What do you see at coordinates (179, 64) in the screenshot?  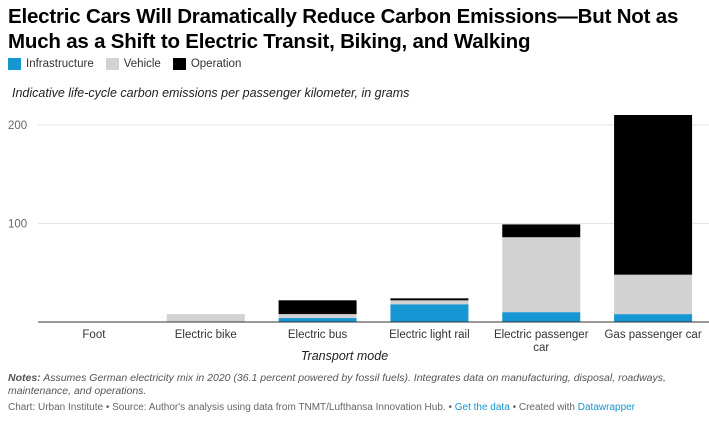 I see `legend-swatch-operation` at bounding box center [179, 64].